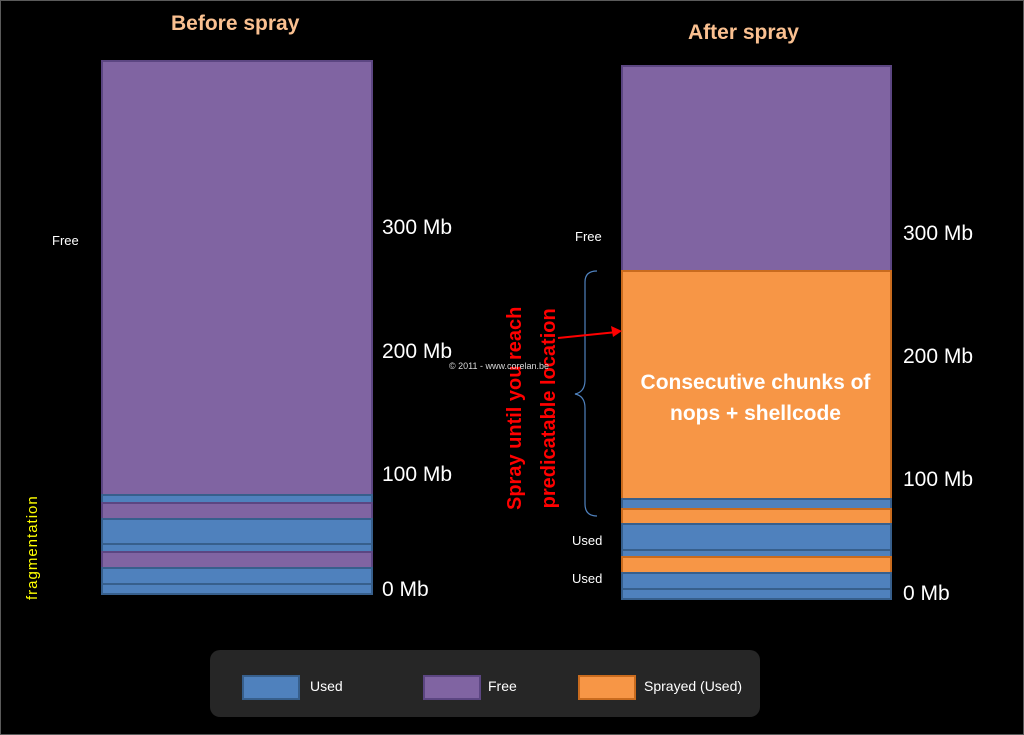 This screenshot has width=1024, height=735. I want to click on legend-sprayed-swatch, so click(607, 687).